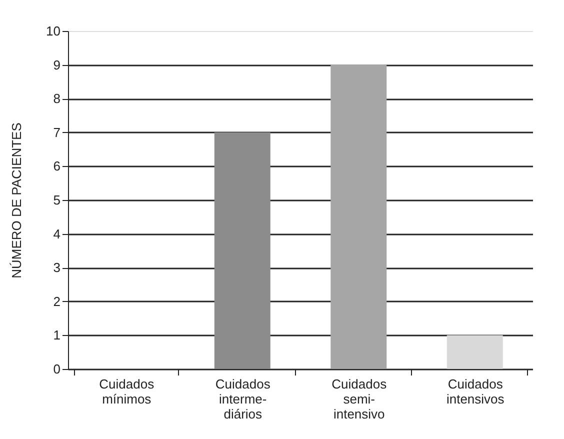 The width and height of the screenshot is (564, 439). I want to click on y-tick-label: 8, so click(56, 98).